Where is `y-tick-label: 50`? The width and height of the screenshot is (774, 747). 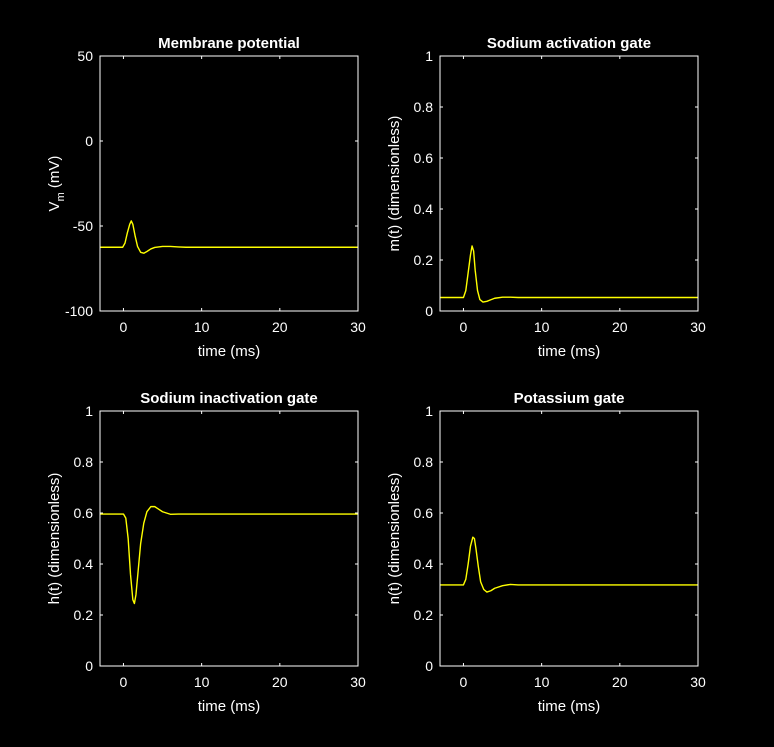
y-tick-label: 50 is located at coordinates (85, 56).